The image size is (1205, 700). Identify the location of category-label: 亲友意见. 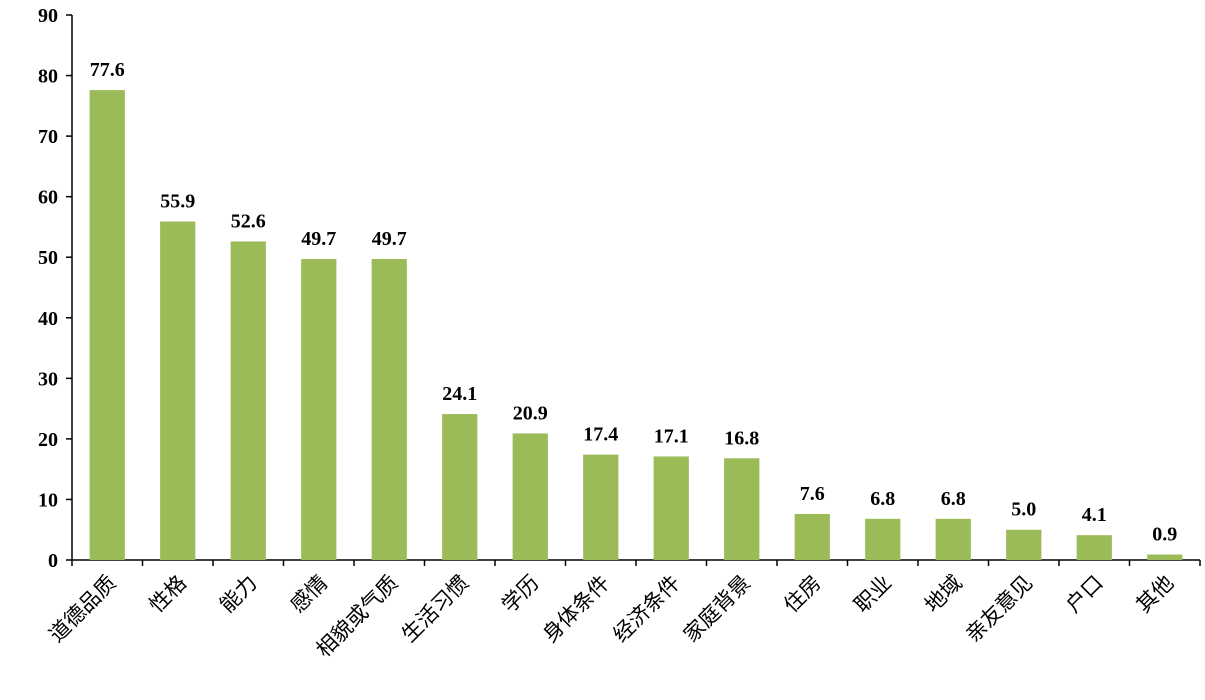
(999, 609).